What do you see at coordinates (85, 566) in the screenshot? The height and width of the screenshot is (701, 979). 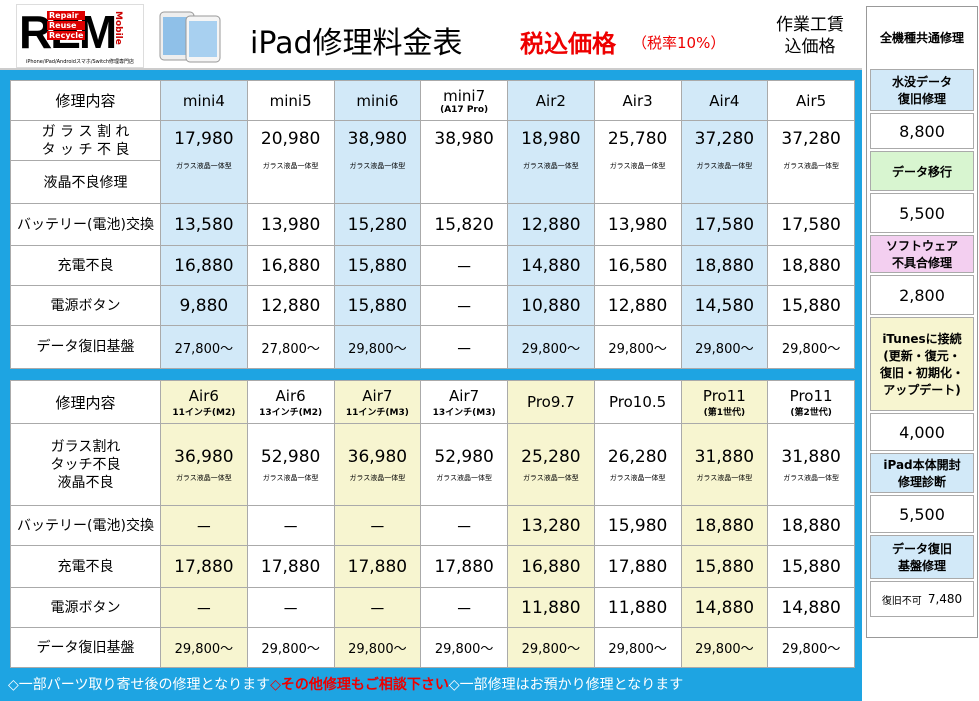 I see `row-label: 充電不良` at bounding box center [85, 566].